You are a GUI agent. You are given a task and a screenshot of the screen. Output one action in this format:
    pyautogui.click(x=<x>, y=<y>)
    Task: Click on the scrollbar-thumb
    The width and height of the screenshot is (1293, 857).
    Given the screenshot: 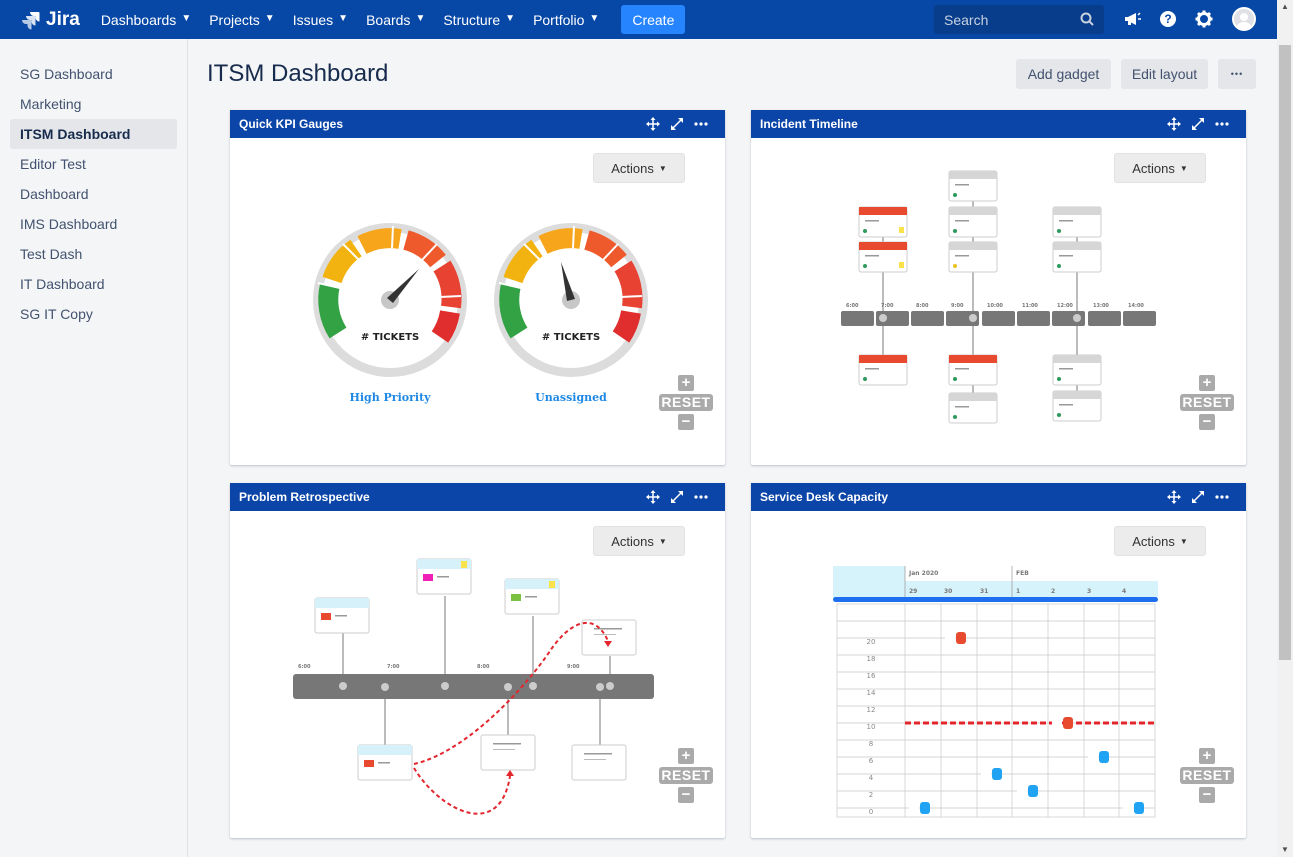 What is the action you would take?
    pyautogui.click(x=1285, y=352)
    